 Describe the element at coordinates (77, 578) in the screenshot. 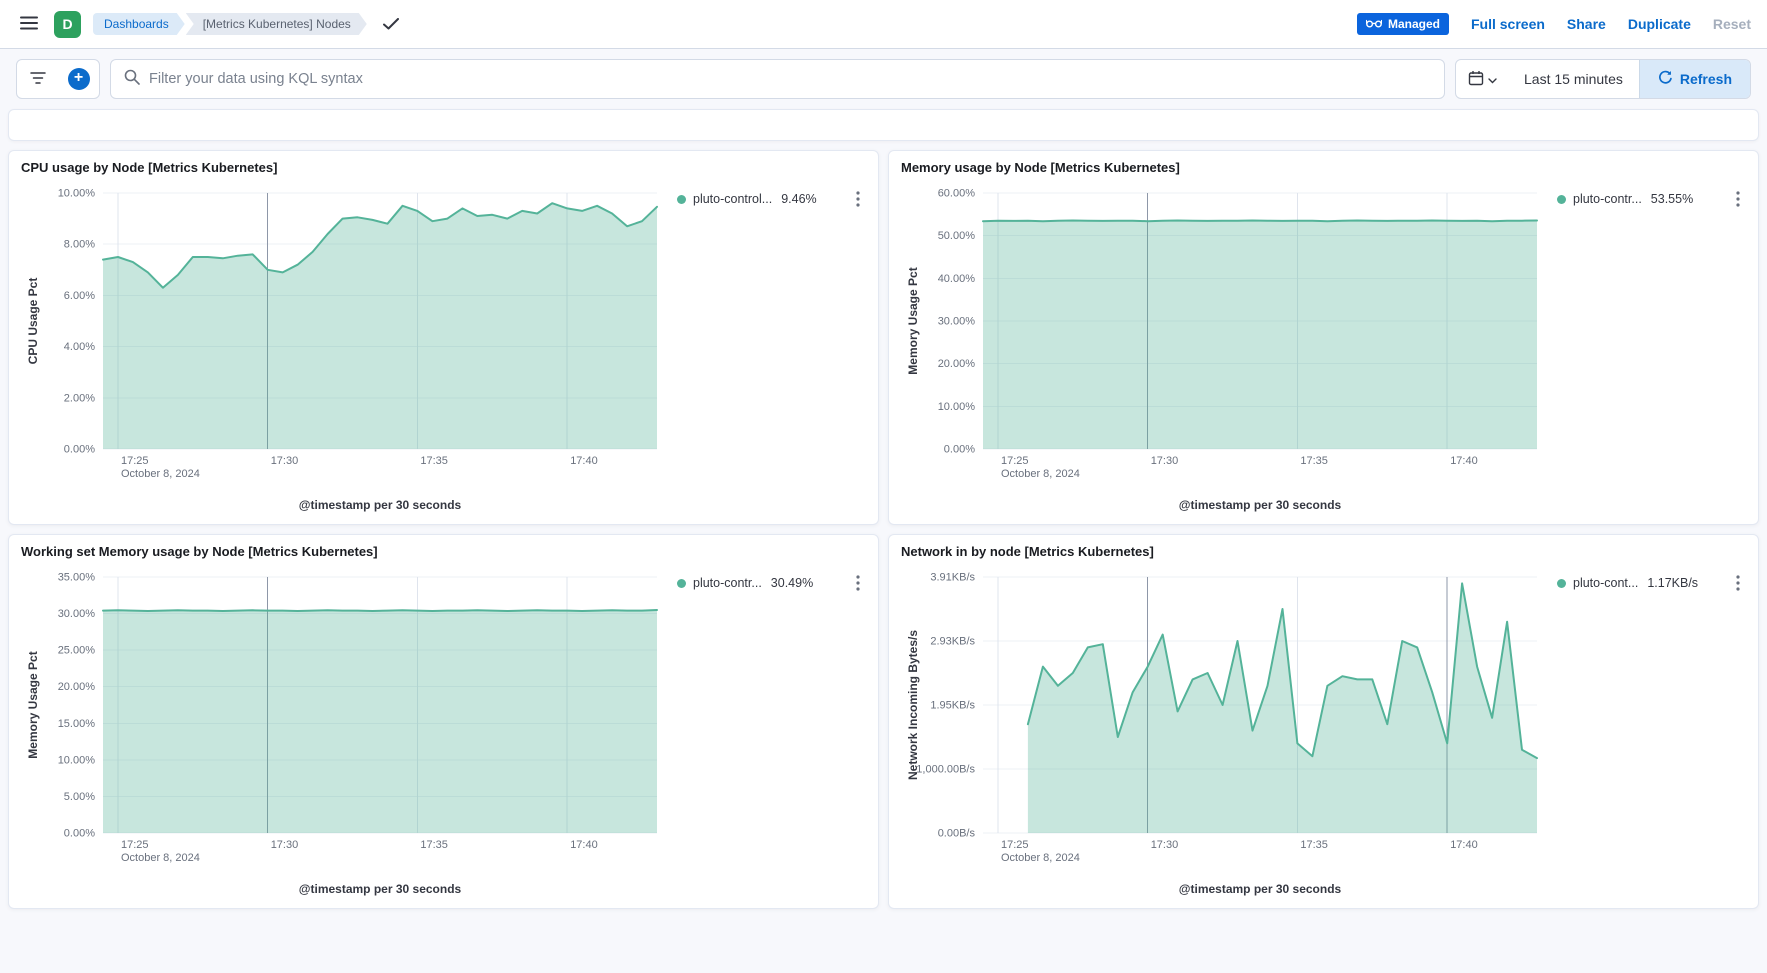

I see `svg-text: 35.00%` at that location.